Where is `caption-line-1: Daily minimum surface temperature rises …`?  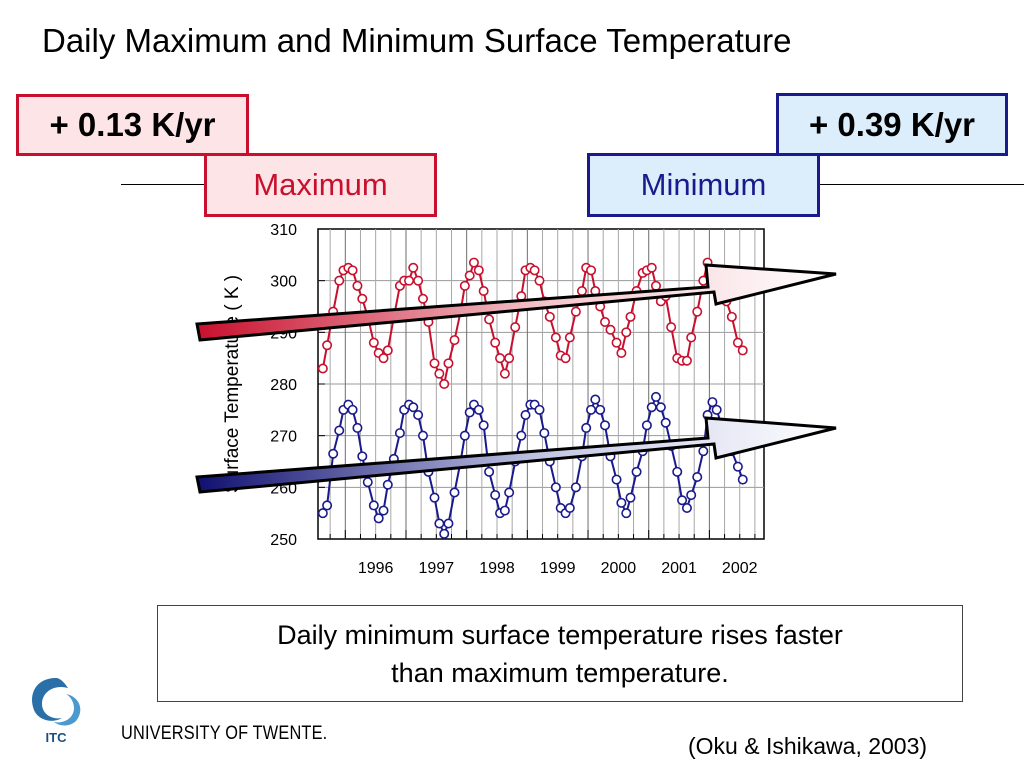 caption-line-1: Daily minimum surface temperature rises … is located at coordinates (560, 634).